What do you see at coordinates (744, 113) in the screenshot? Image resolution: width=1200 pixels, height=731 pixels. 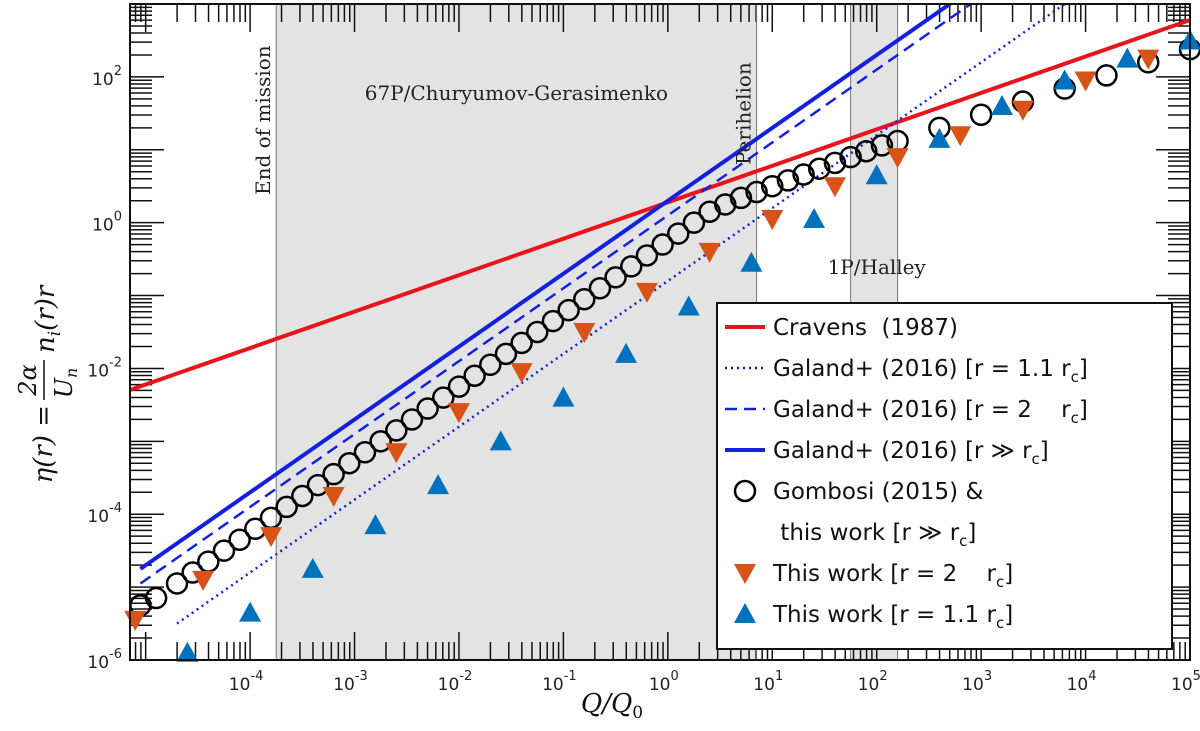 I see `annotation-perihelion: Perihelion` at bounding box center [744, 113].